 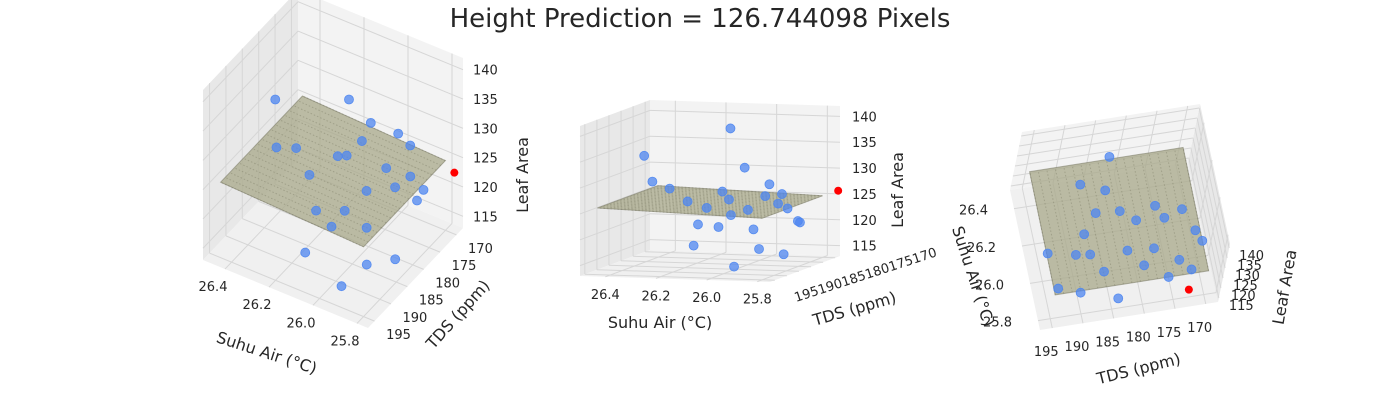 I want to click on grid-yz, so click(x=615, y=188).